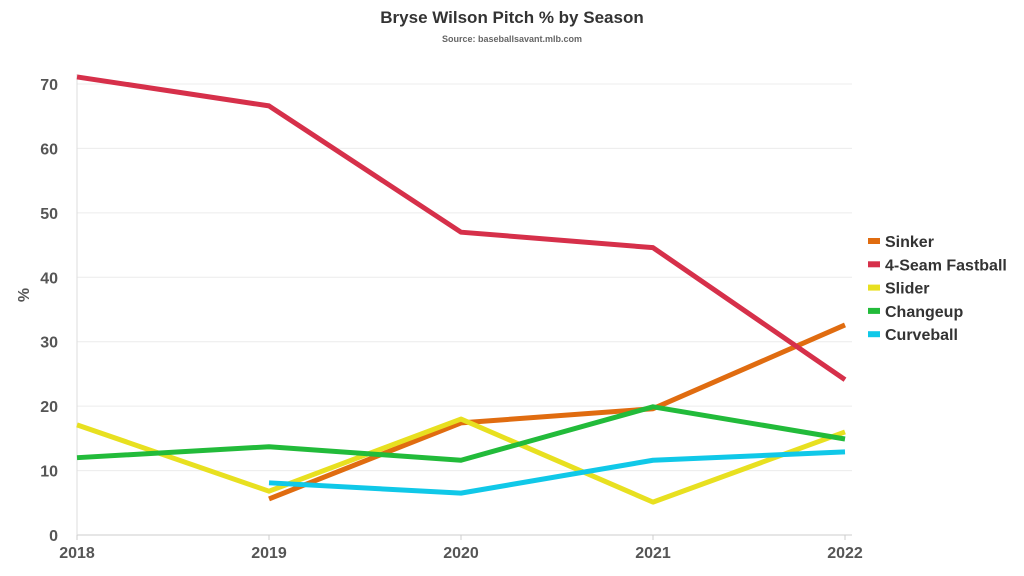 This screenshot has height=576, width=1024. What do you see at coordinates (77, 553) in the screenshot?
I see `x-tick-label: 2018` at bounding box center [77, 553].